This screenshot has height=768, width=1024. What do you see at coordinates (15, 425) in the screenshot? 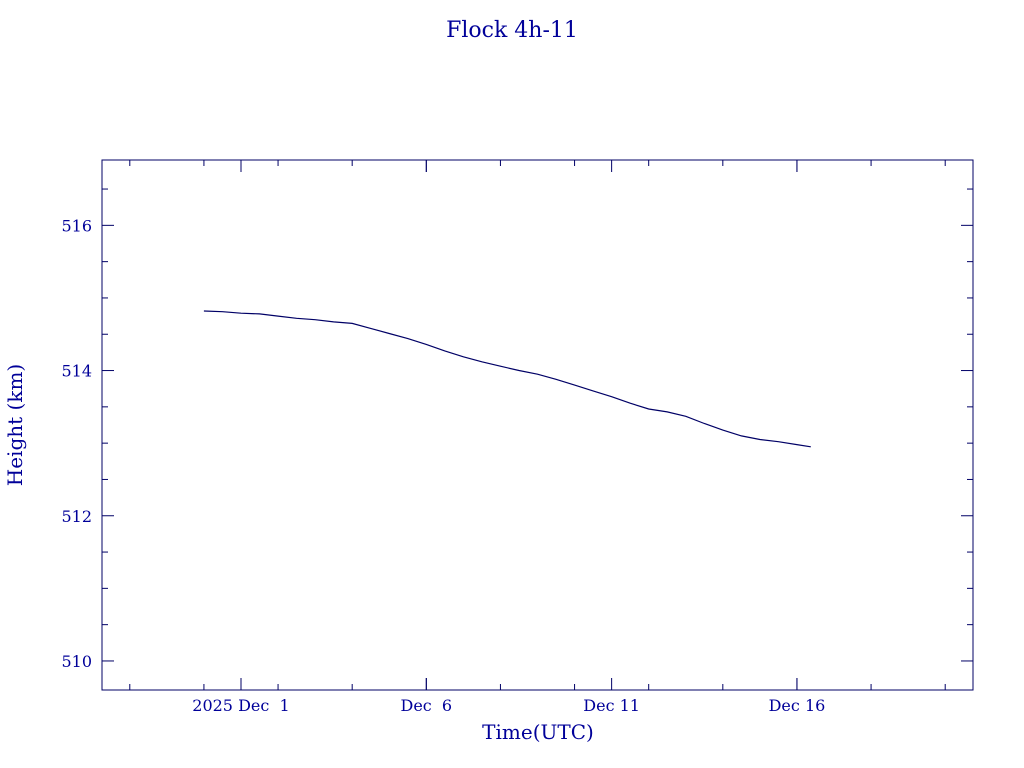
I see `y-axis-label: Height (km)` at bounding box center [15, 425].